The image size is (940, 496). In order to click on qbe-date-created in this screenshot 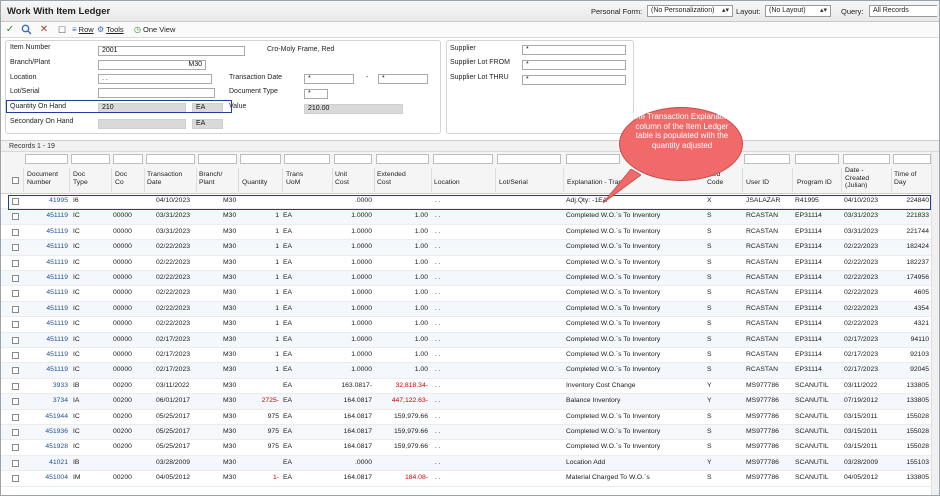, I will do `click(866, 159)`.